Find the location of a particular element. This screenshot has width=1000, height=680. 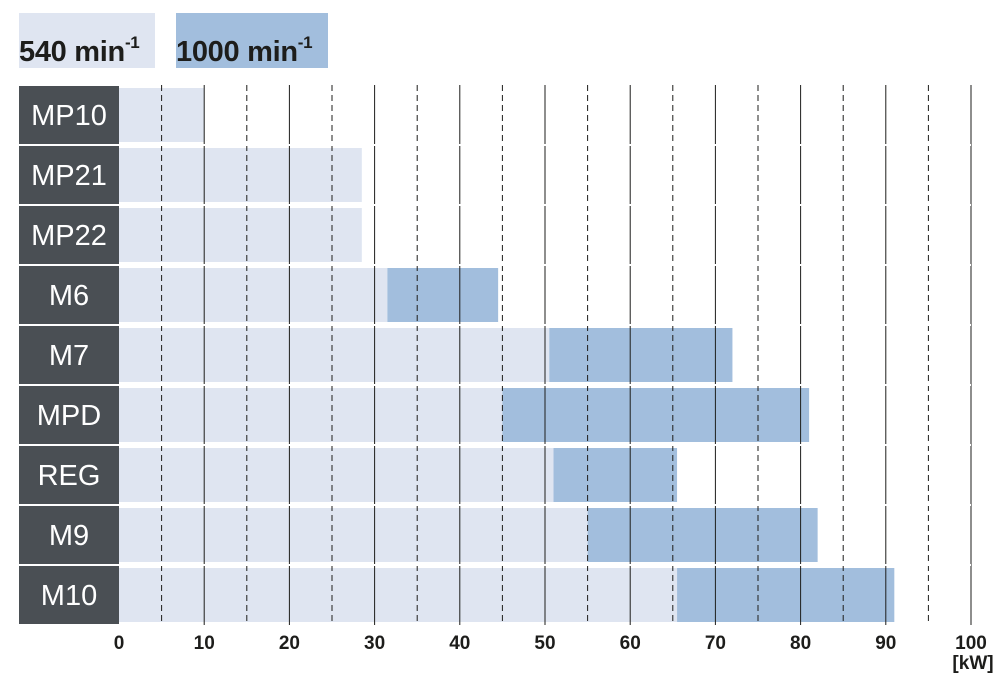

x-tick-label: 90 is located at coordinates (885, 643).